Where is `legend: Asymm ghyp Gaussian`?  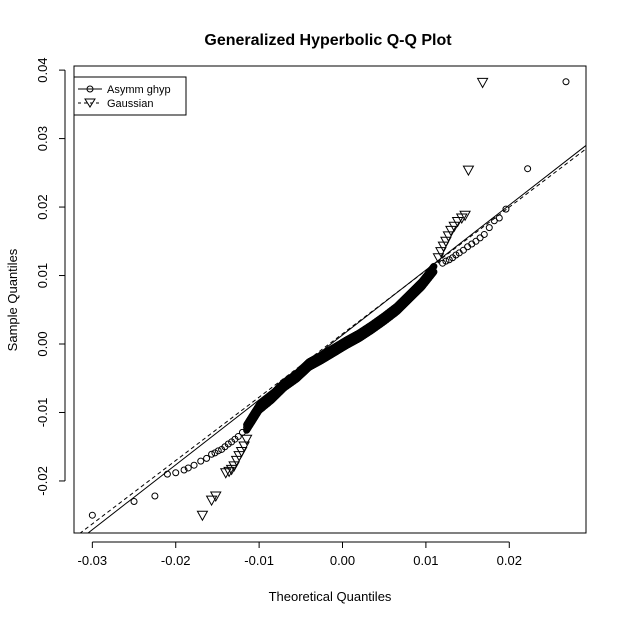
legend: Asymm ghyp Gaussian is located at coordinates (130, 96).